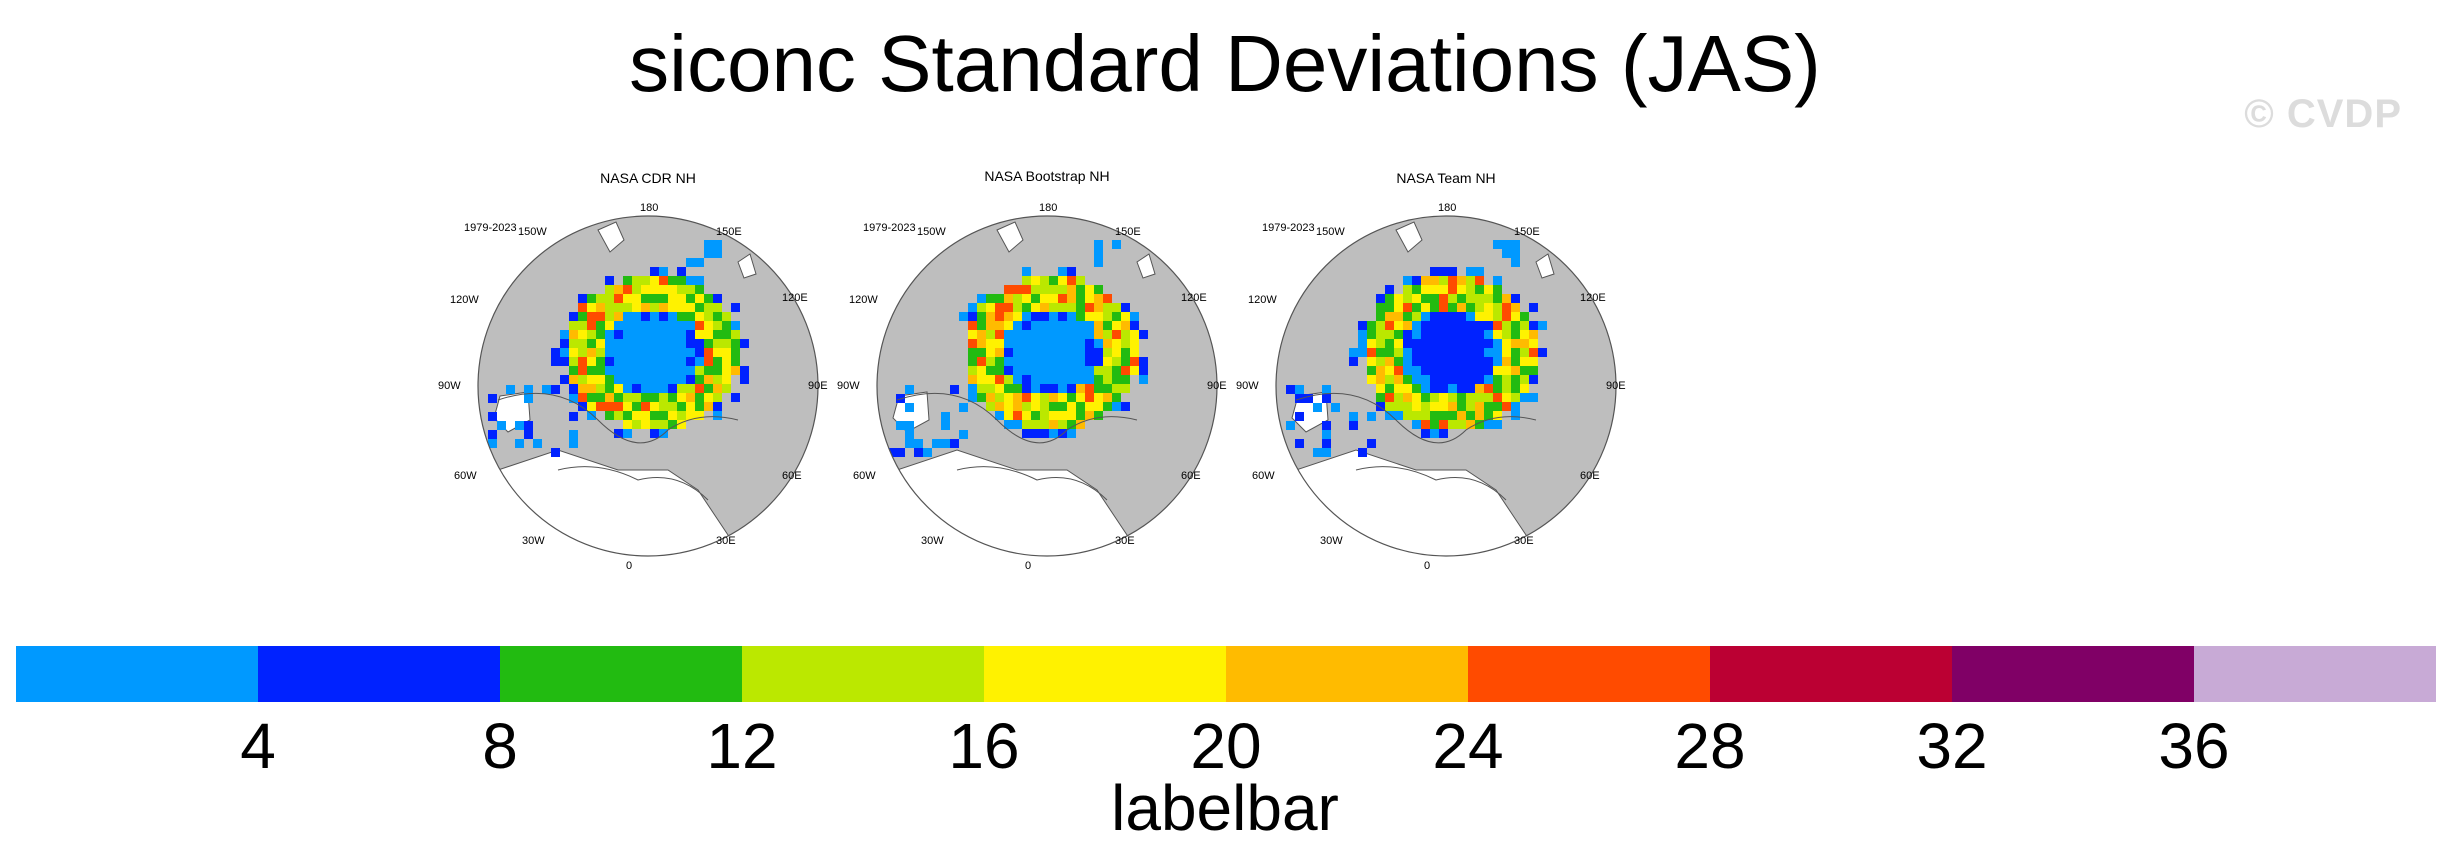 Image resolution: width=2450 pixels, height=863 pixels. Describe the element at coordinates (1710, 746) in the screenshot. I see `labelbar-tick-label: 28` at that location.